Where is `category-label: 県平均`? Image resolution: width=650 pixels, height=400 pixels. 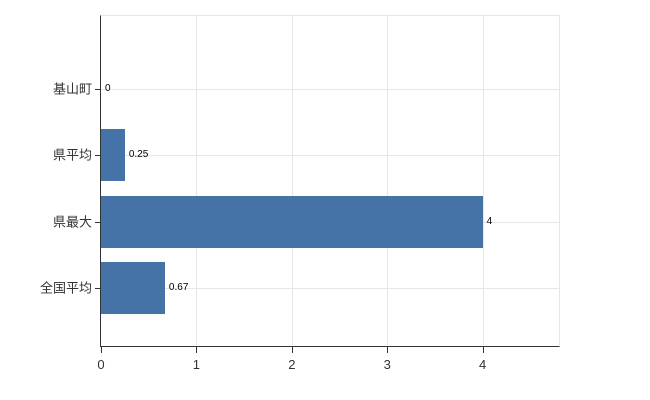
category-label: 県平均 is located at coordinates (72, 155).